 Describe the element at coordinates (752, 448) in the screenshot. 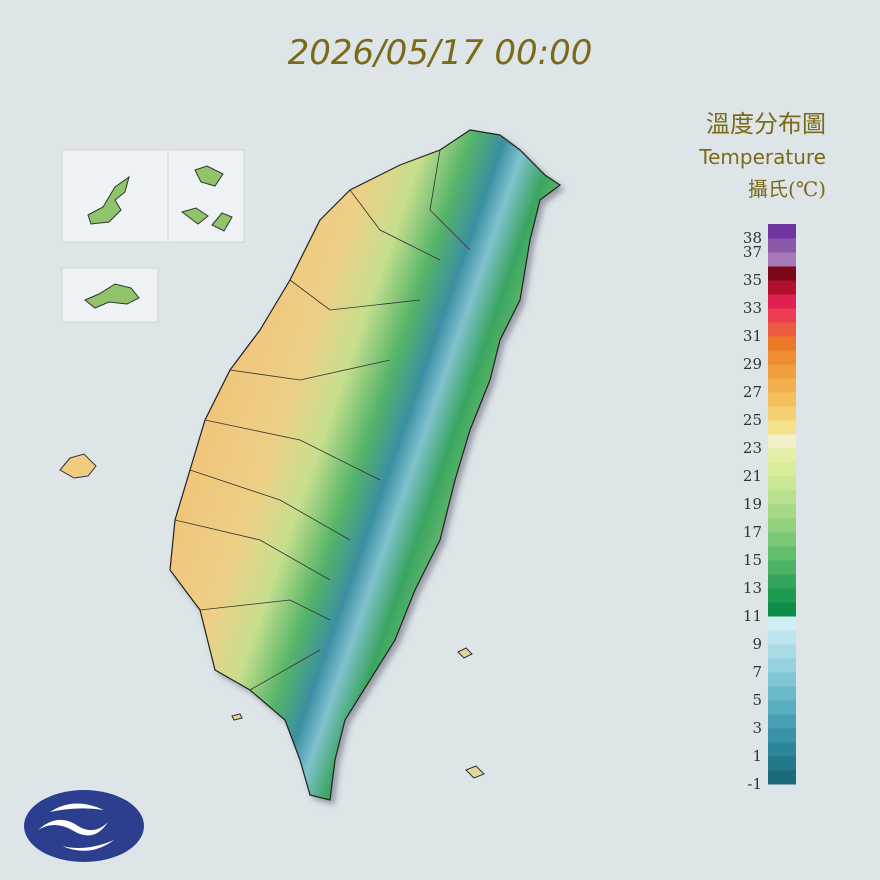

I see `legend-label: 23` at that location.